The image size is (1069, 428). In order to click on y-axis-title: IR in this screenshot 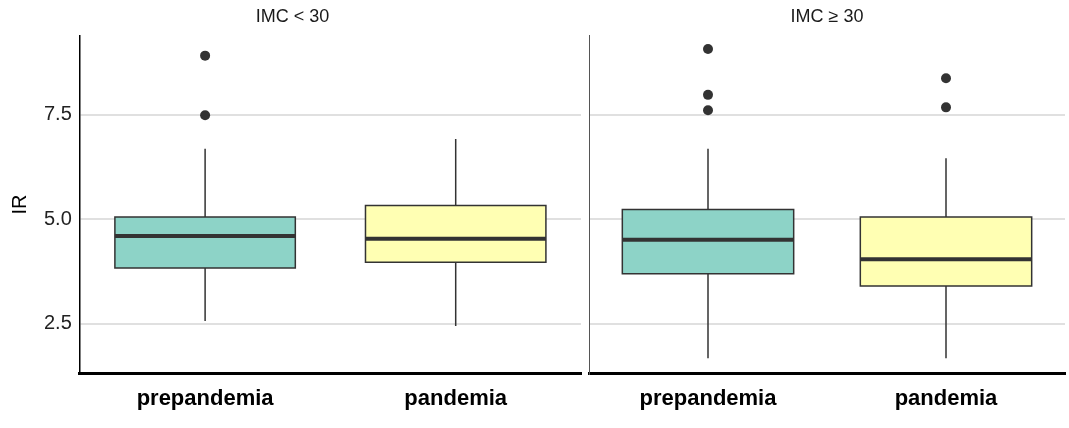, I will do `click(18, 204)`.